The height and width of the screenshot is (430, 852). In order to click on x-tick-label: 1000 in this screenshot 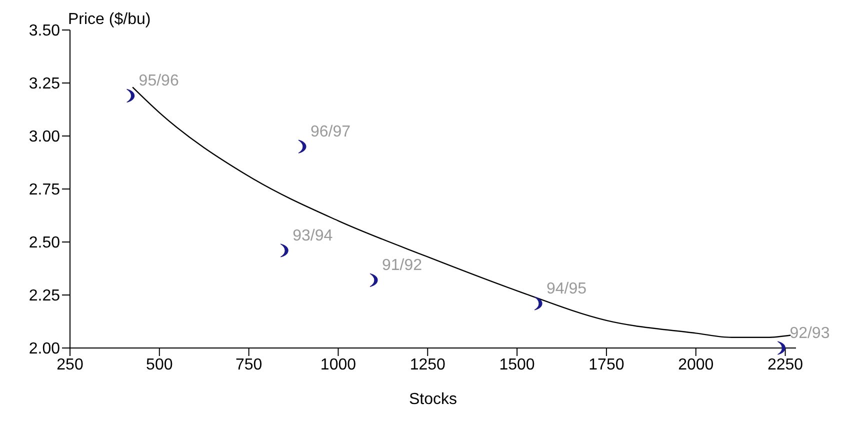, I will do `click(338, 365)`.